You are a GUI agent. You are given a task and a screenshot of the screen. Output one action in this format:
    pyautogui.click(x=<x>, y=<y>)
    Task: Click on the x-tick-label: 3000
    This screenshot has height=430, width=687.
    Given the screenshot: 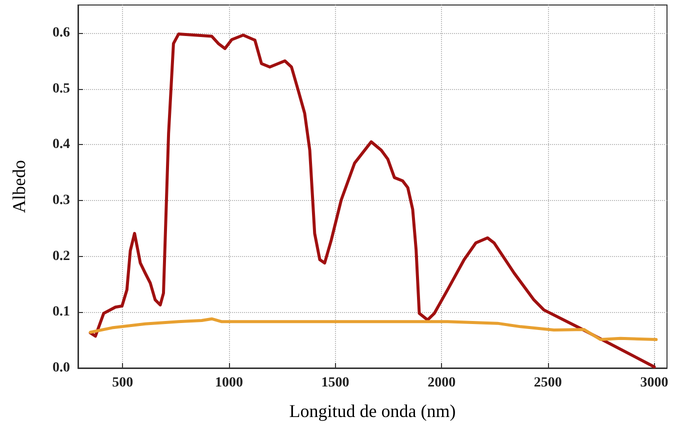 What is the action you would take?
    pyautogui.click(x=654, y=383)
    